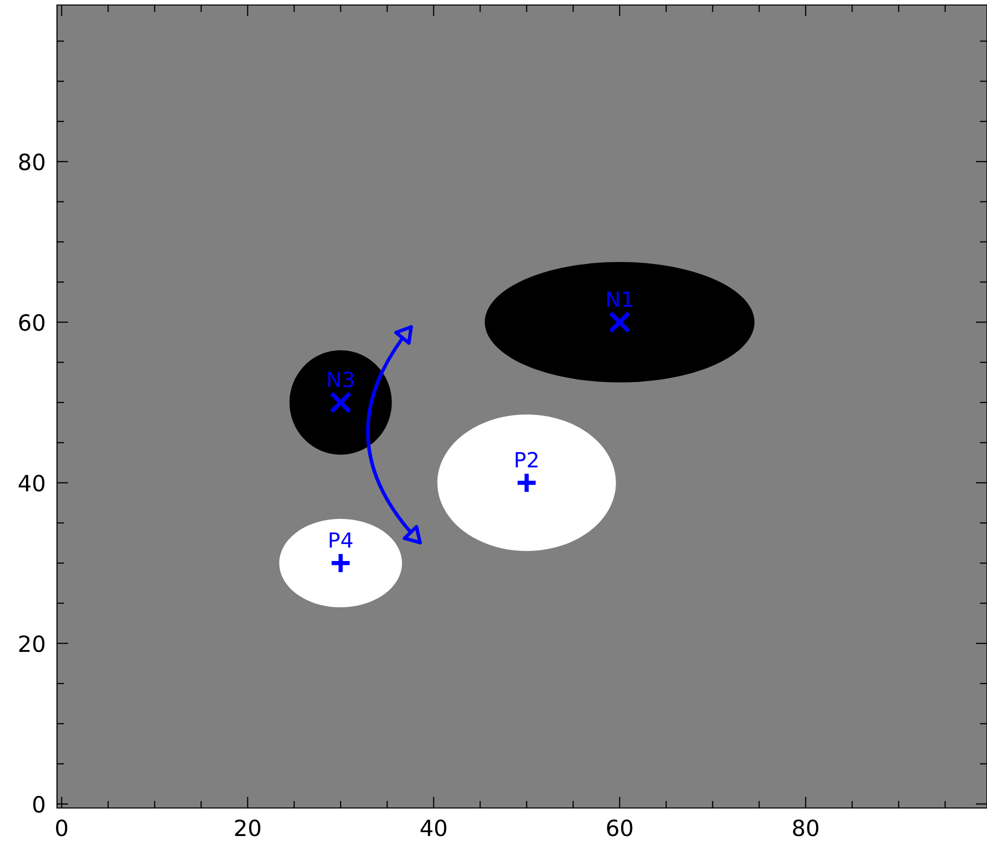 Image resolution: width=987 pixels, height=858 pixels. Describe the element at coordinates (31, 322) in the screenshot. I see `y-tick-label: 60` at that location.